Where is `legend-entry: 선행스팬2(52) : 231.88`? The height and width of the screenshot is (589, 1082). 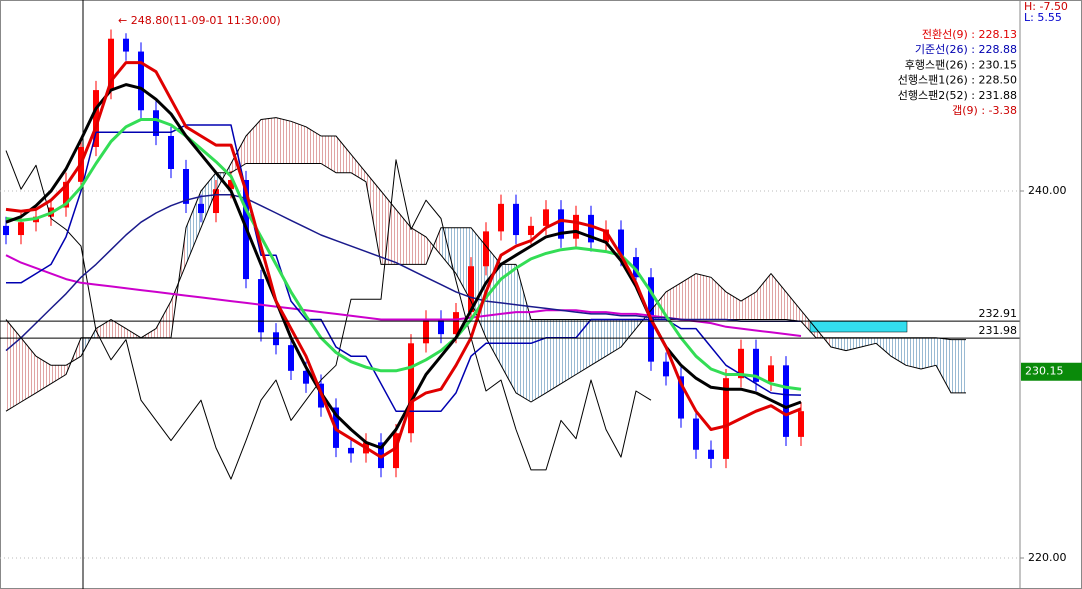
legend-entry: 선행스팬2(52) : 231.88 is located at coordinates (957, 95).